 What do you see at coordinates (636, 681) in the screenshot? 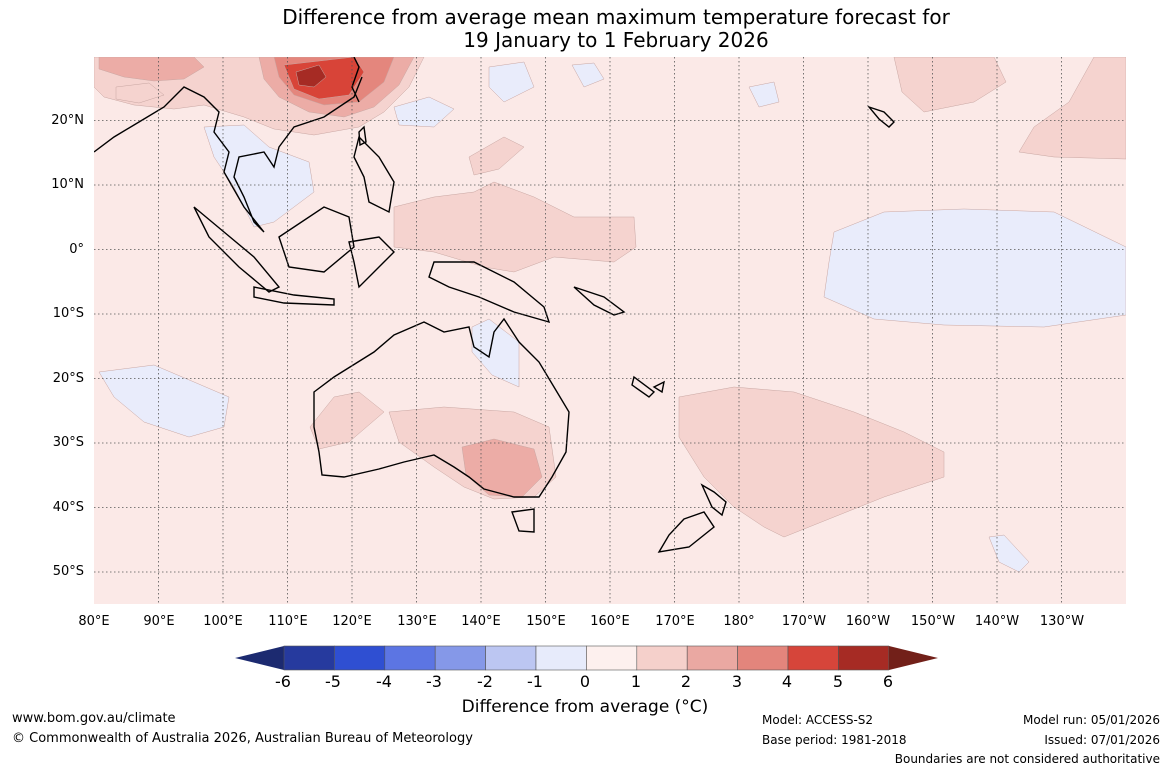
I see `colorbar-tick: 1` at bounding box center [636, 681].